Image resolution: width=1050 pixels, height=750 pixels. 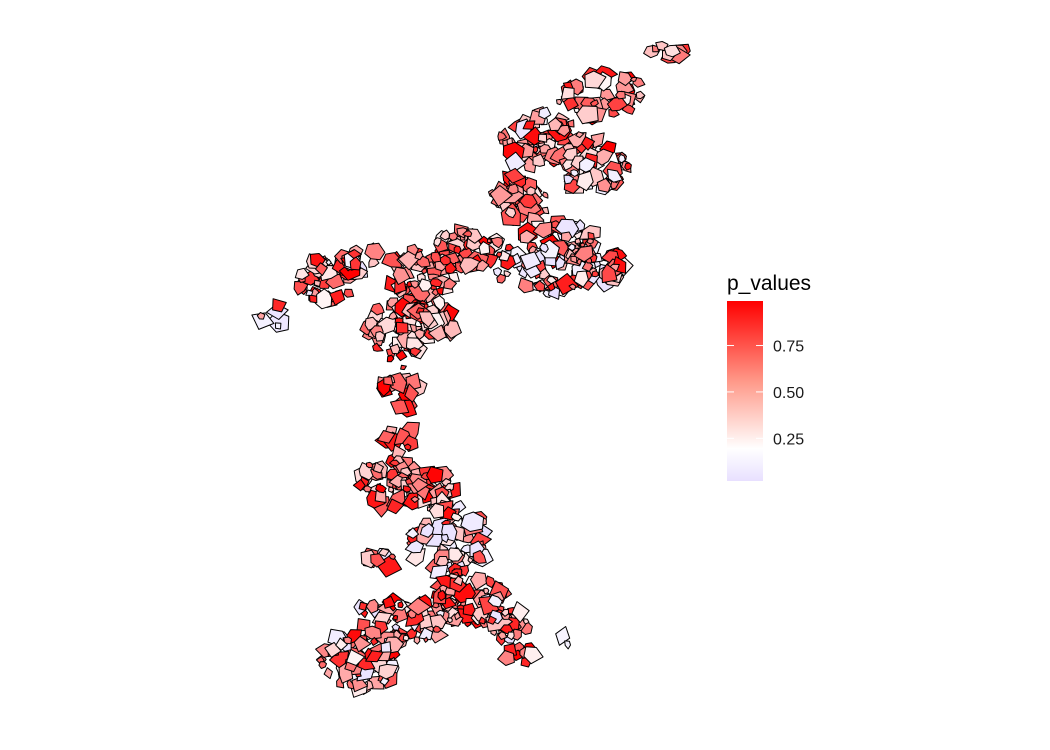 I want to click on legend-ticks: 0.75 0.50 0.25, so click(x=765, y=393).